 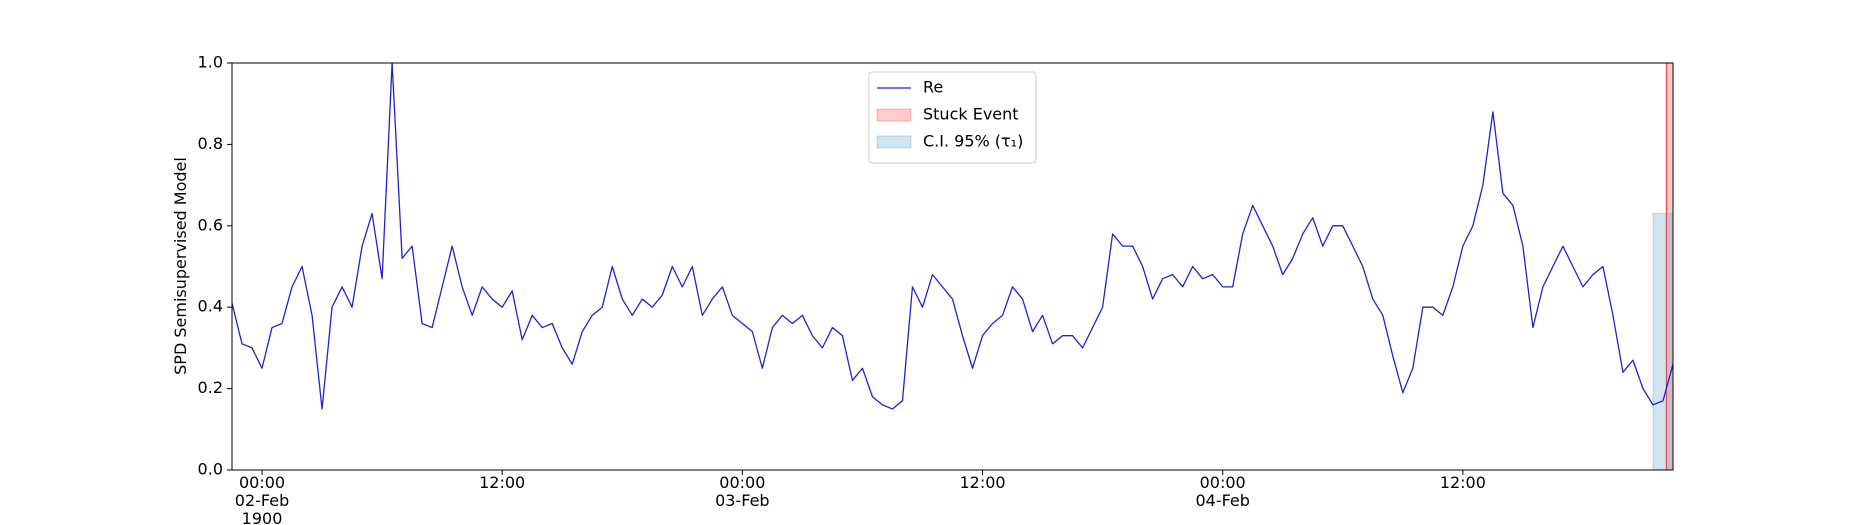 I want to click on y-tick-label: 0.6, so click(x=210, y=224).